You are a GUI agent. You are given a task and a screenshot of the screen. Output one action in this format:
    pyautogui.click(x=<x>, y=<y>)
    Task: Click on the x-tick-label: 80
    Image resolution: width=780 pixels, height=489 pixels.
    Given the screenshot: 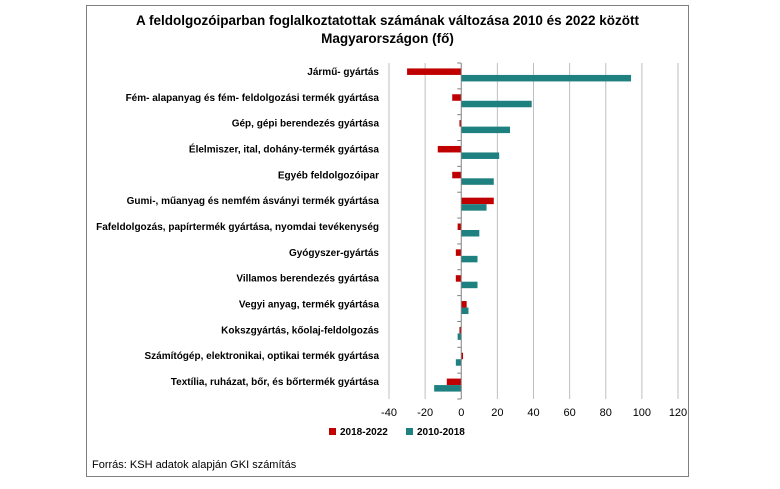 What is the action you would take?
    pyautogui.click(x=606, y=413)
    